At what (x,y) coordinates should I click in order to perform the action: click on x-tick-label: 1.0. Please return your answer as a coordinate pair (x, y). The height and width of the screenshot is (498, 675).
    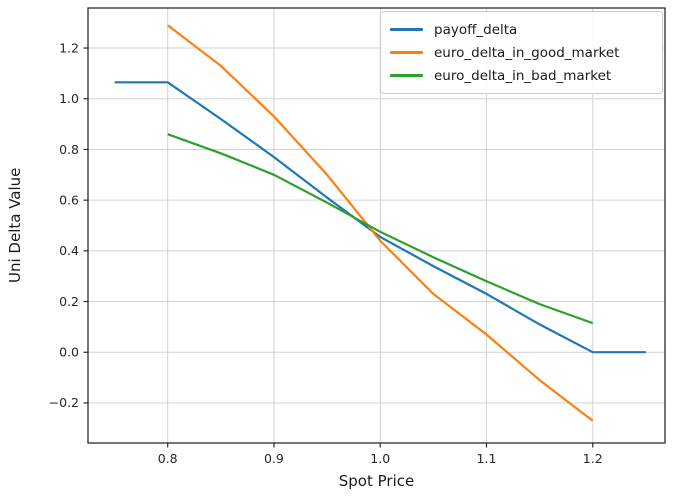
    Looking at the image, I should click on (380, 458).